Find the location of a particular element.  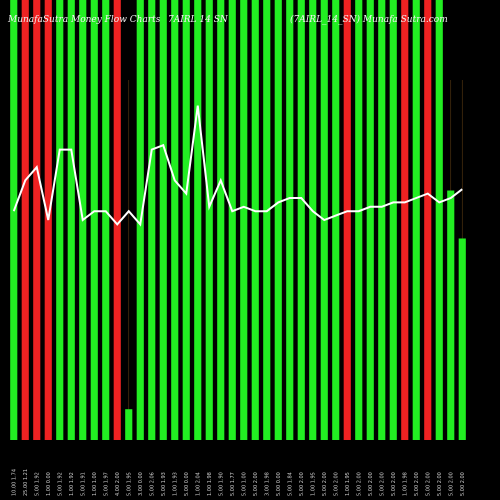

chart-title-left: MunafaSutra Money Flow Charts is located at coordinates (84, 20).